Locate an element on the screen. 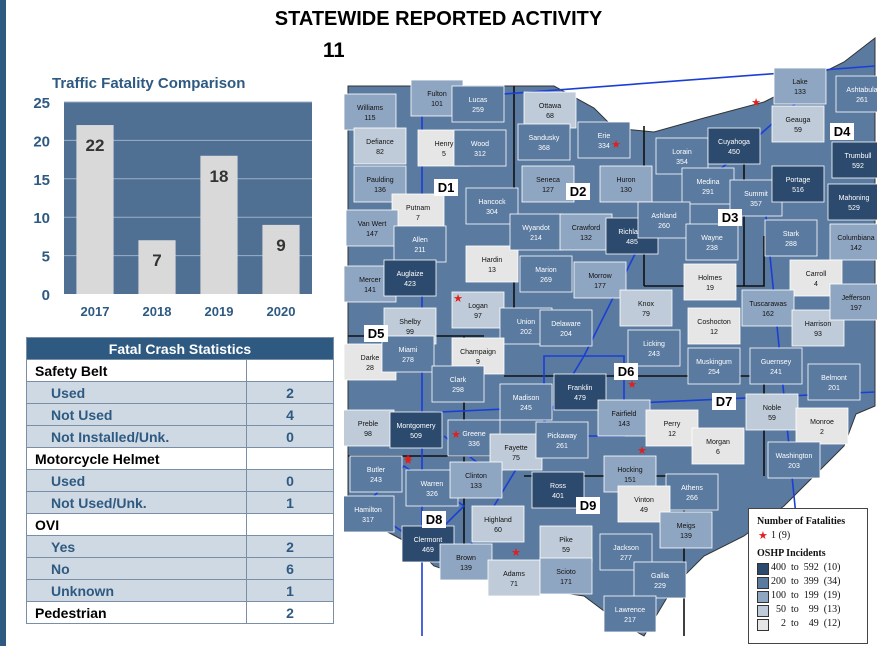 The image size is (877, 646). county-miami: Miami 278 is located at coordinates (408, 354).